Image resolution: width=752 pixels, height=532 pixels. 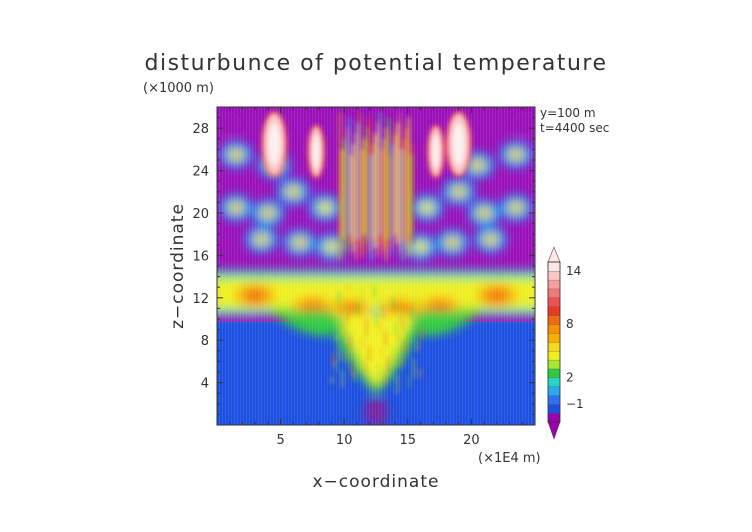 I want to click on x-axis-label: x−coordinate, so click(x=376, y=482).